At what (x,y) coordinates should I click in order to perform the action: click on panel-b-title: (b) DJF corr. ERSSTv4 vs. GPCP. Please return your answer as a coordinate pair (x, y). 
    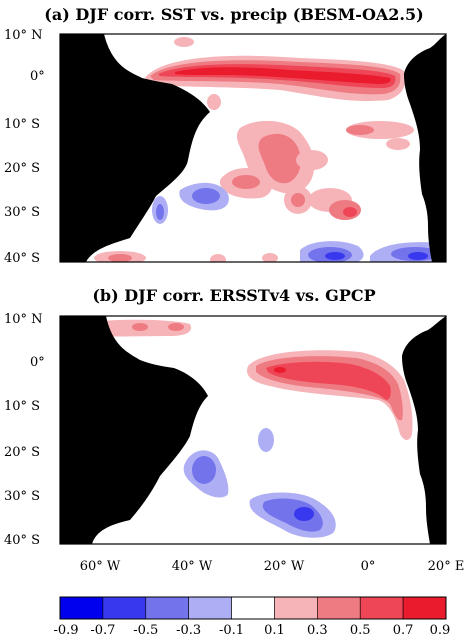
    Looking at the image, I should click on (233, 295).